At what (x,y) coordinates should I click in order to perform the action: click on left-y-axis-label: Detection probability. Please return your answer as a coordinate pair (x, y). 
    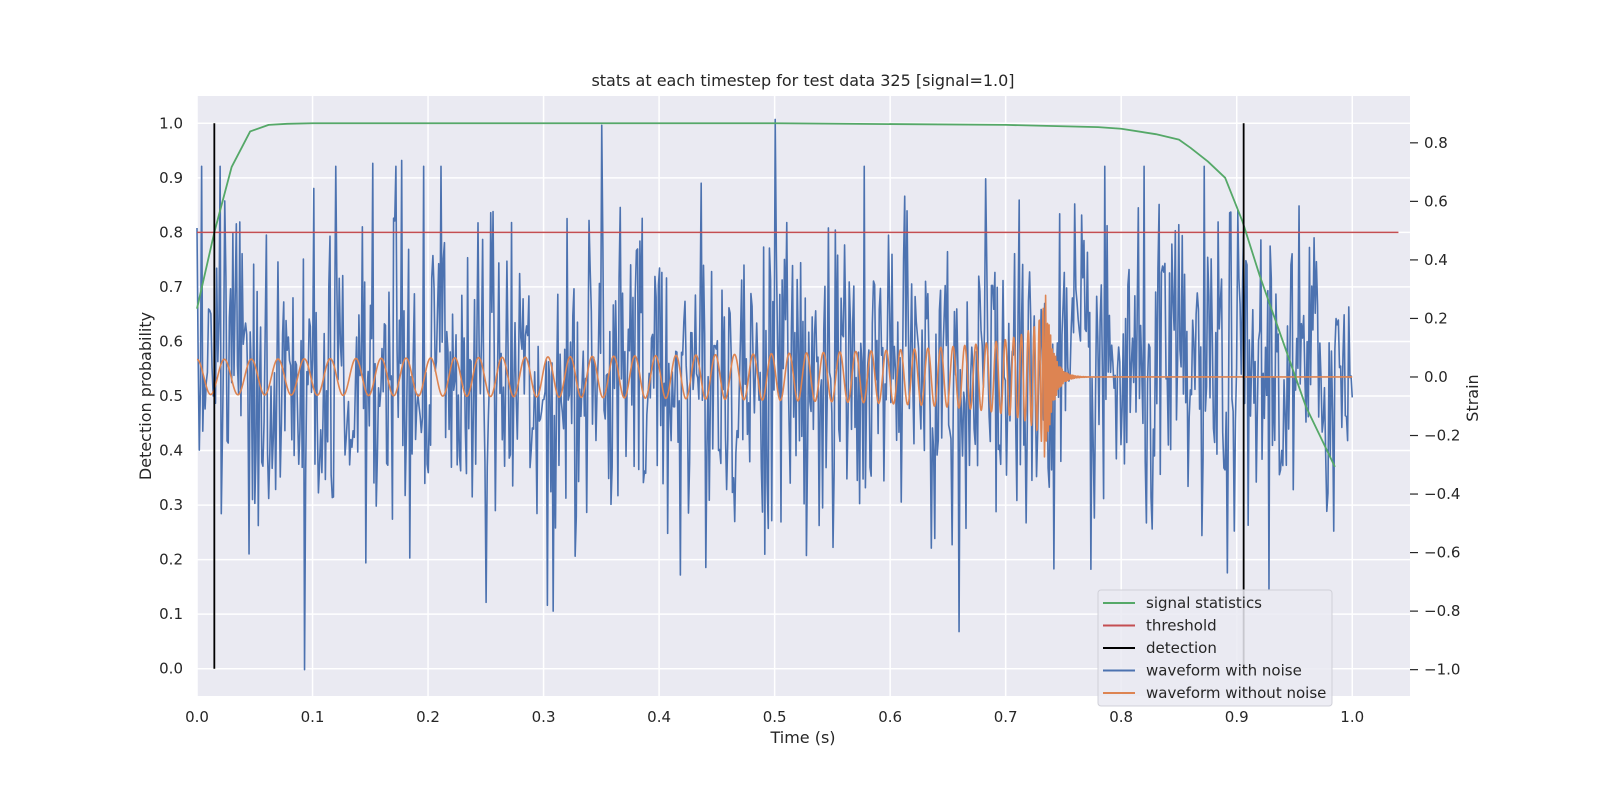
    Looking at the image, I should click on (145, 396).